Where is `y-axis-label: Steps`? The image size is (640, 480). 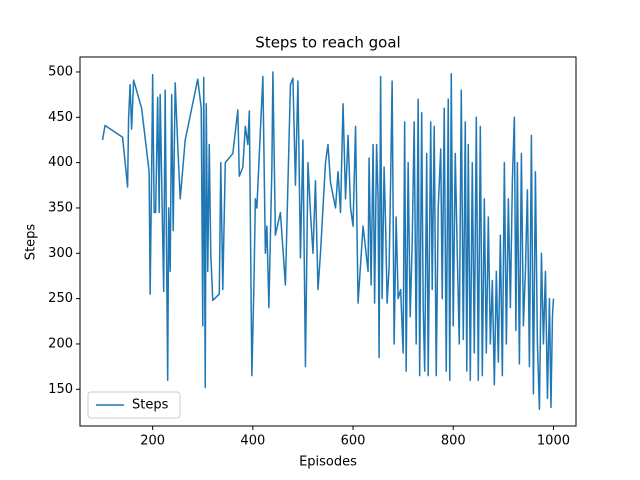
y-axis-label: Steps is located at coordinates (31, 242).